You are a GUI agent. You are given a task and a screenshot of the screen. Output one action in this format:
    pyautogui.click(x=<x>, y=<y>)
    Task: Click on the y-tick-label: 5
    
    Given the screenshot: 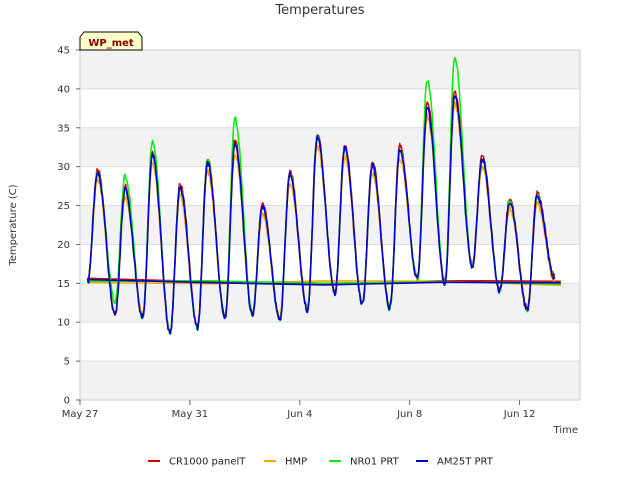 What is the action you would take?
    pyautogui.click(x=67, y=362)
    